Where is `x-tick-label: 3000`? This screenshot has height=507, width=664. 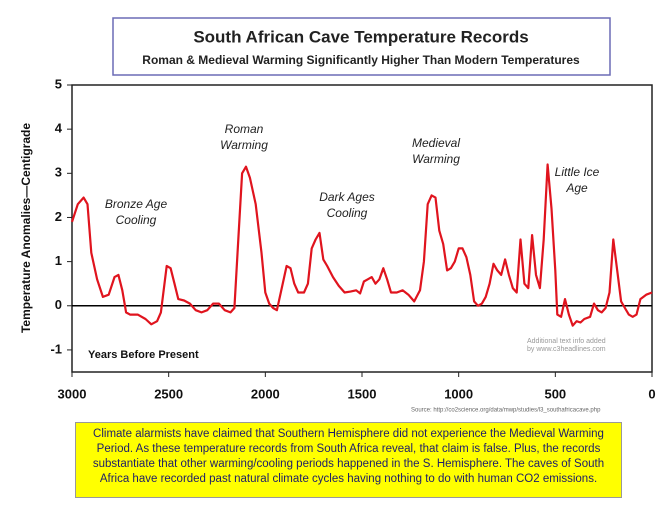 x-tick-label: 3000 is located at coordinates (72, 393).